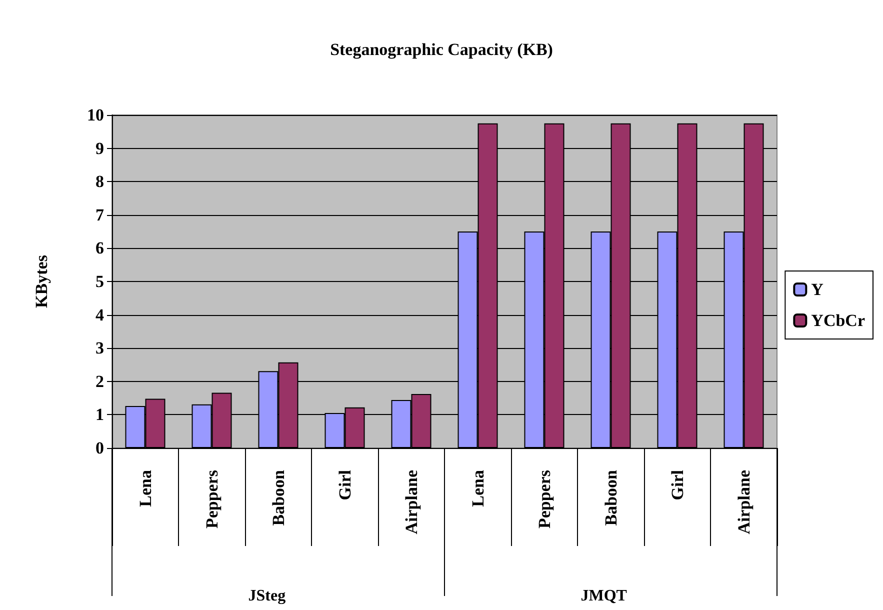  What do you see at coordinates (817, 289) in the screenshot?
I see `legend-label: Y` at bounding box center [817, 289].